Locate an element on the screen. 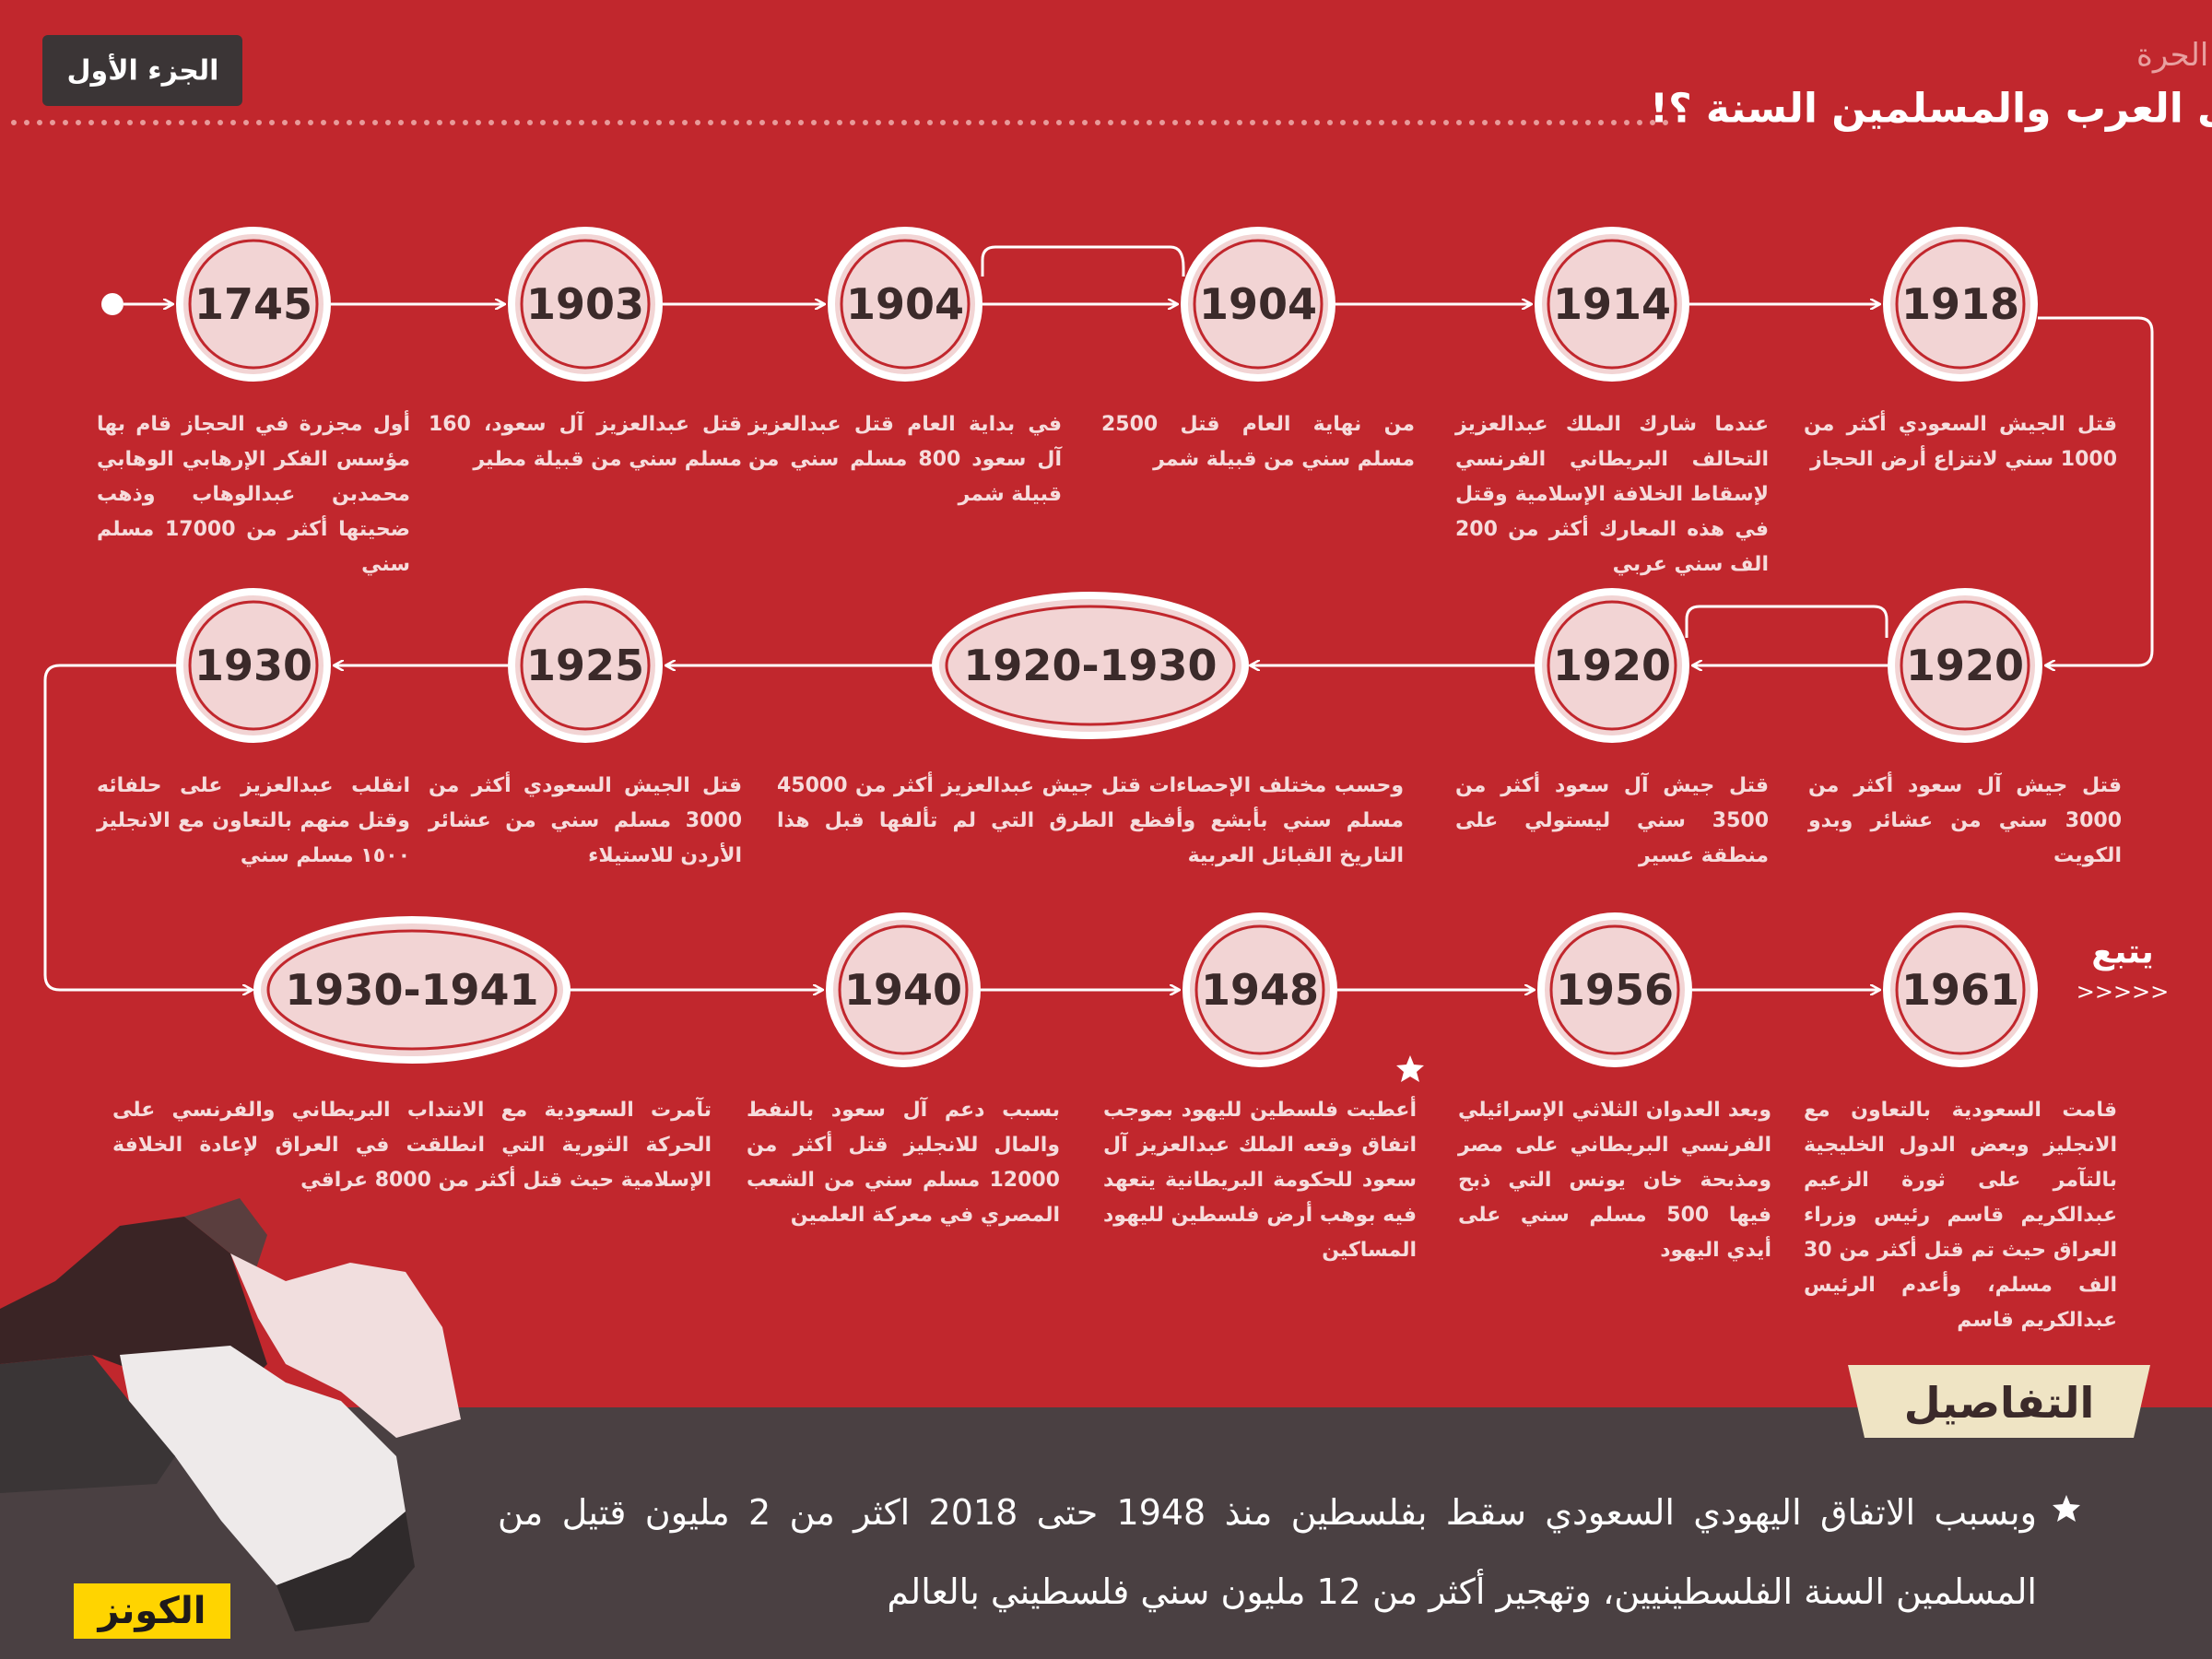  node-year: 1948 is located at coordinates (1260, 990).